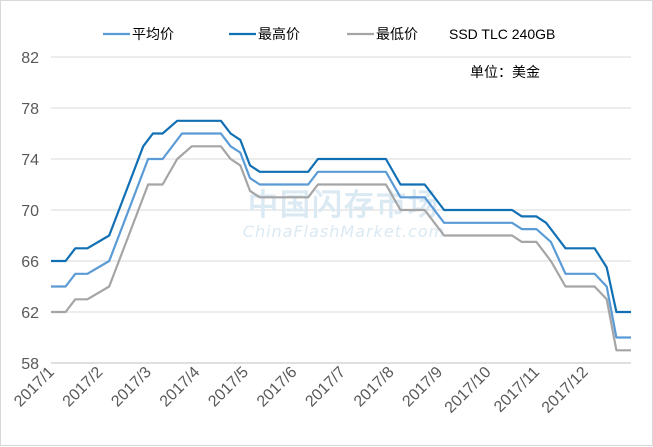 The image size is (653, 447). What do you see at coordinates (565, 390) in the screenshot?
I see `x-tick-label: 2017/12` at bounding box center [565, 390].